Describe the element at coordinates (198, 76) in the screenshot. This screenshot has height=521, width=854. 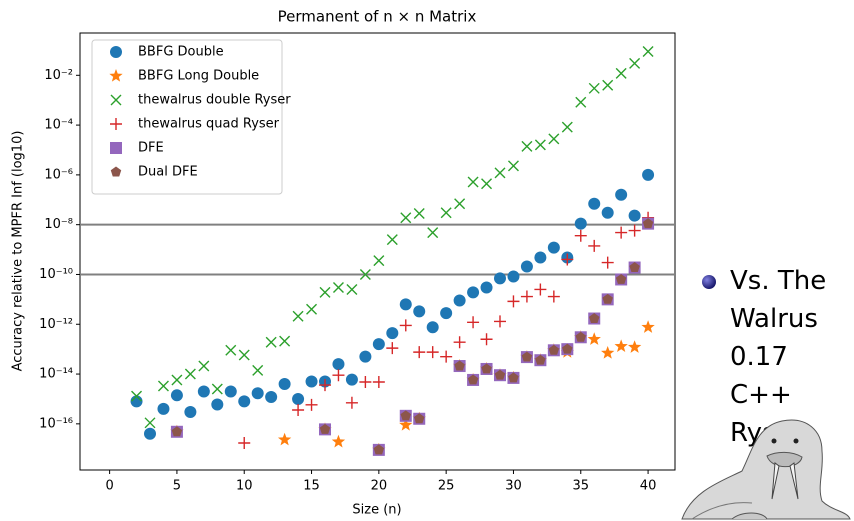
I see `legend-label: BBFG Long Double` at that location.